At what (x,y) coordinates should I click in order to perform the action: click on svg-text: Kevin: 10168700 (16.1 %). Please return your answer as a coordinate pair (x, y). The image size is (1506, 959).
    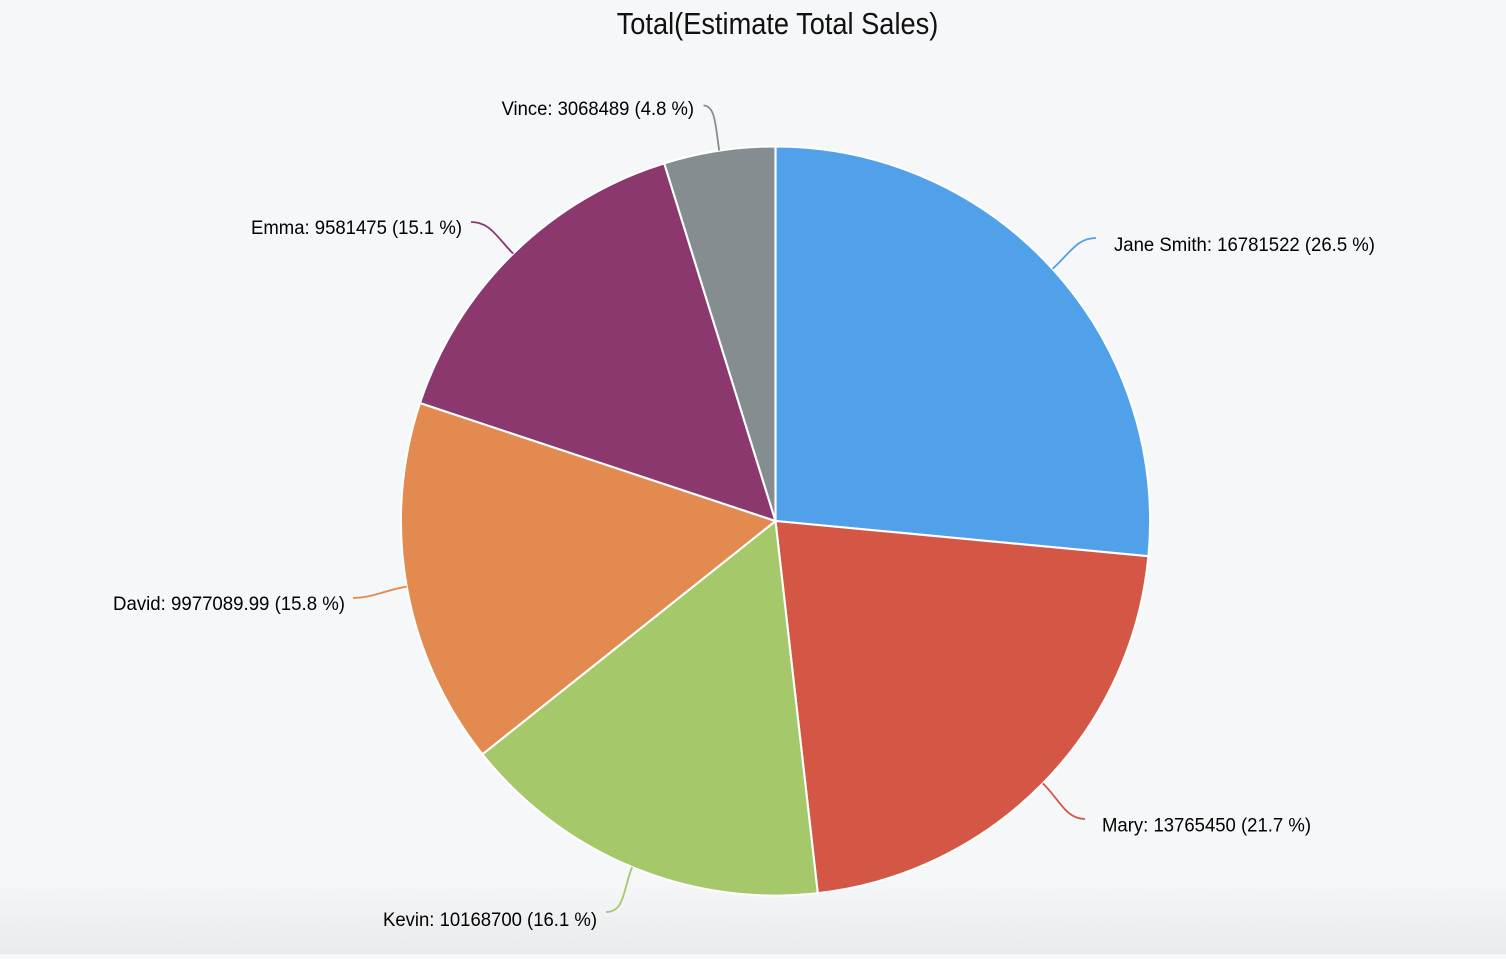
    Looking at the image, I should click on (490, 920).